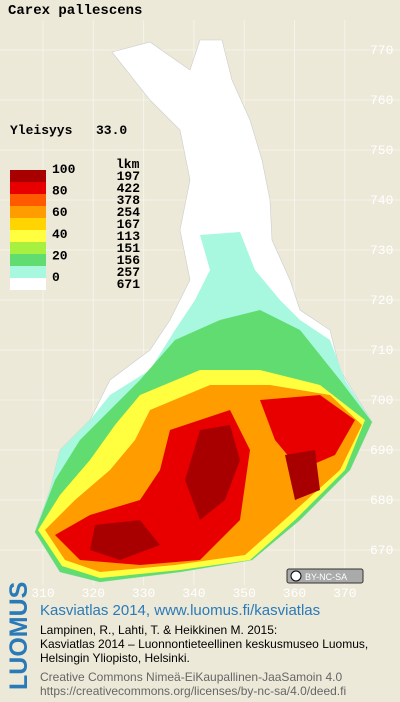 This screenshot has height=702, width=400. I want to click on x-tick-label: 360, so click(294, 593).